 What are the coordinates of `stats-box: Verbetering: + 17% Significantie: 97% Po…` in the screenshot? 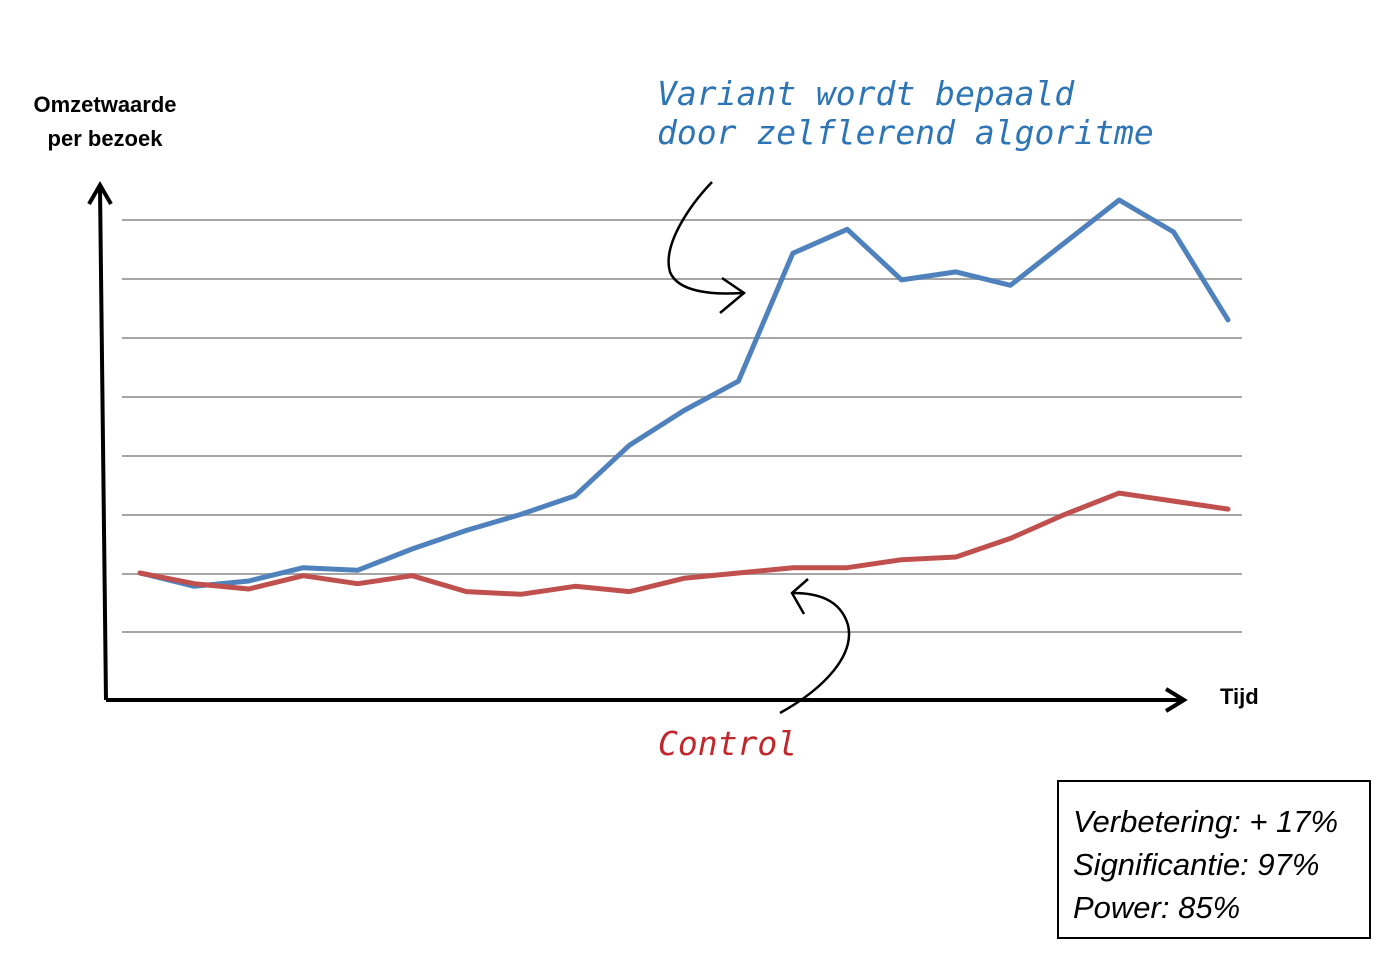 It's located at (1214, 859).